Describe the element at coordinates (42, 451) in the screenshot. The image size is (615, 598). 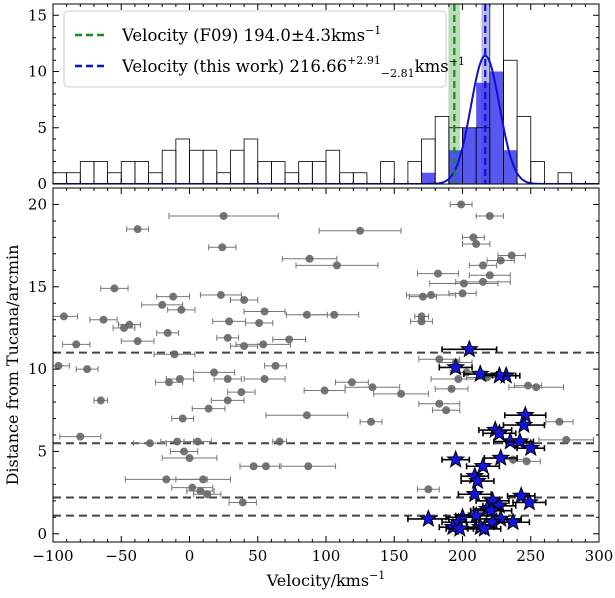
I see `bottom-y-tick-label: 5` at that location.